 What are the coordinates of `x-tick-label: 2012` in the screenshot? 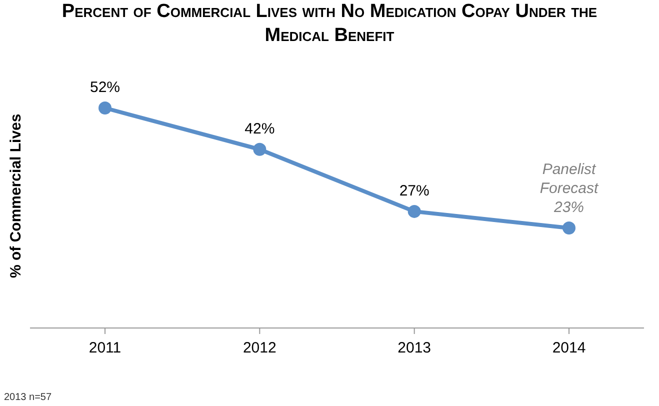 It's located at (259, 348).